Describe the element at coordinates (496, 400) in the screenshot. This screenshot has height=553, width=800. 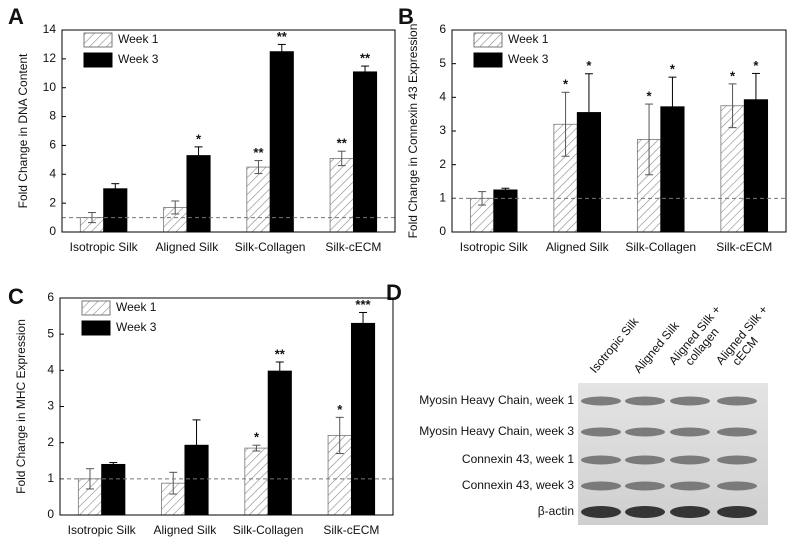
I see `row-label: Myosin Heavy Chain, week 1` at that location.